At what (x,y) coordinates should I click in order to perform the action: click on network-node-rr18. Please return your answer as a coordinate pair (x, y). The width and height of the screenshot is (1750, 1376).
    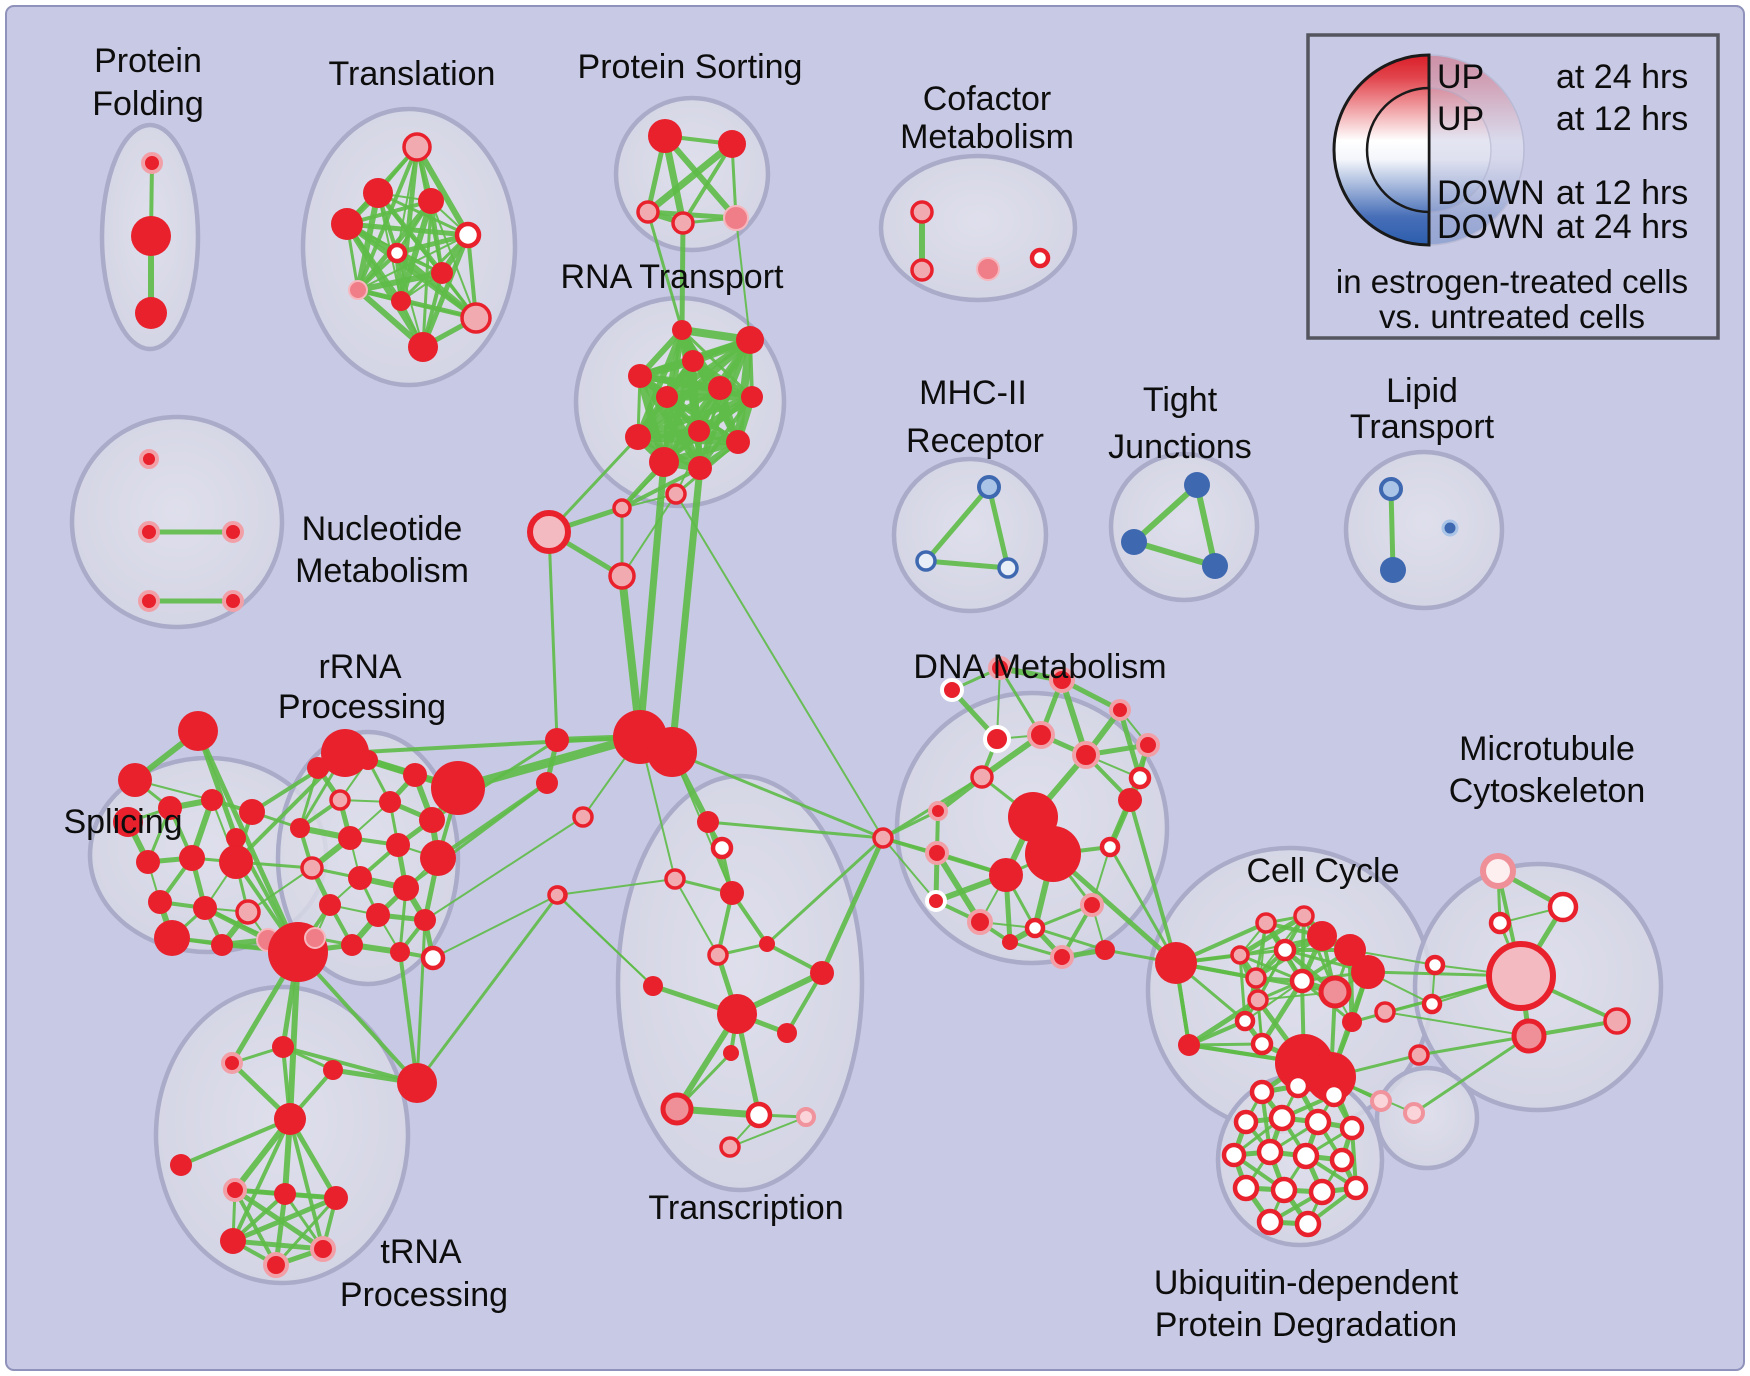
    Looking at the image, I should click on (400, 952).